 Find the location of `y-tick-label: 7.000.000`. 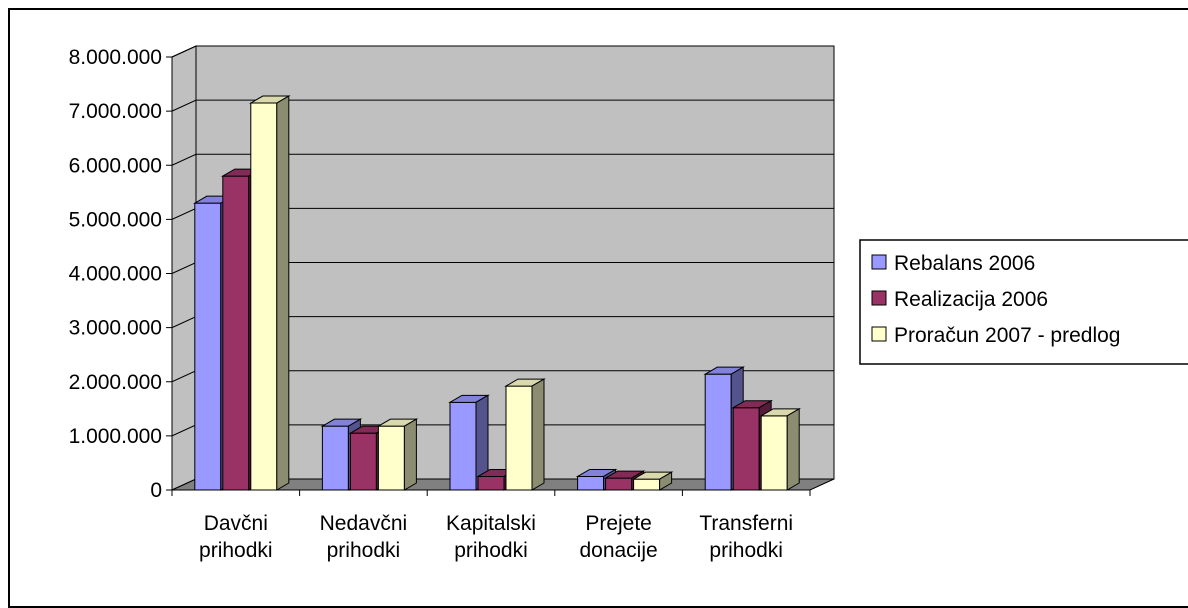

y-tick-label: 7.000.000 is located at coordinates (115, 111).